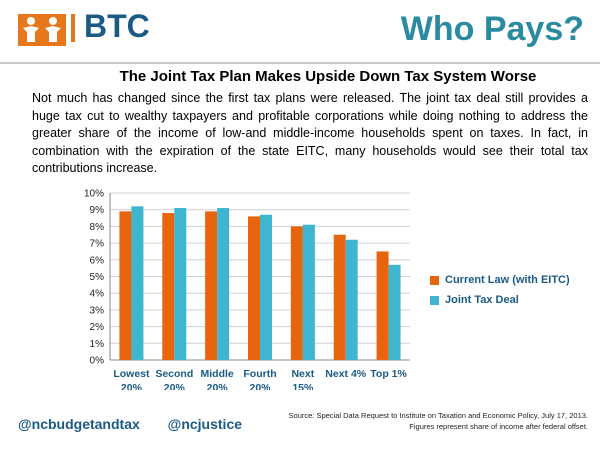  What do you see at coordinates (79, 424) in the screenshot?
I see `twitter-handle-ncbudgetandtax: @ncbudgetandtax` at bounding box center [79, 424].